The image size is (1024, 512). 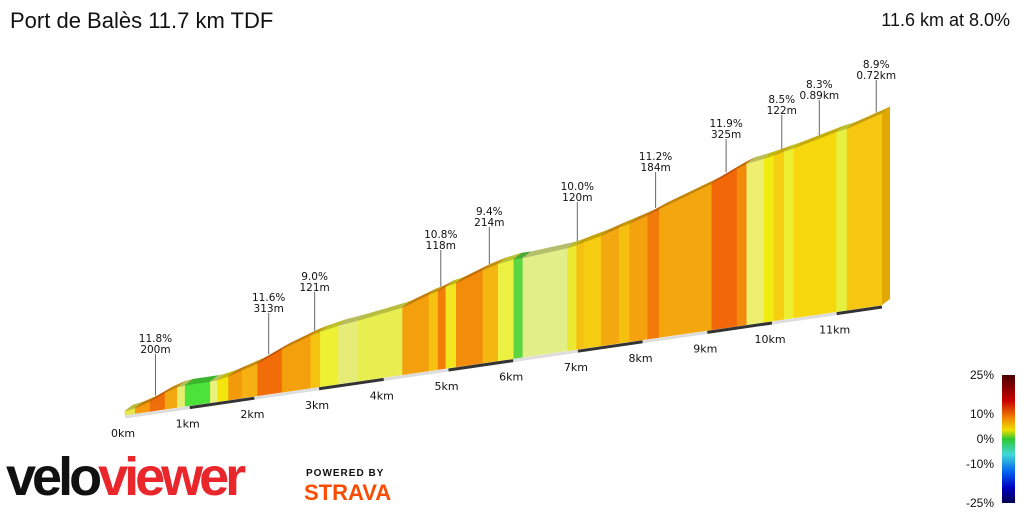 What do you see at coordinates (142, 20) in the screenshot?
I see `page-title: Port de Balès 11.7 km TDF` at bounding box center [142, 20].